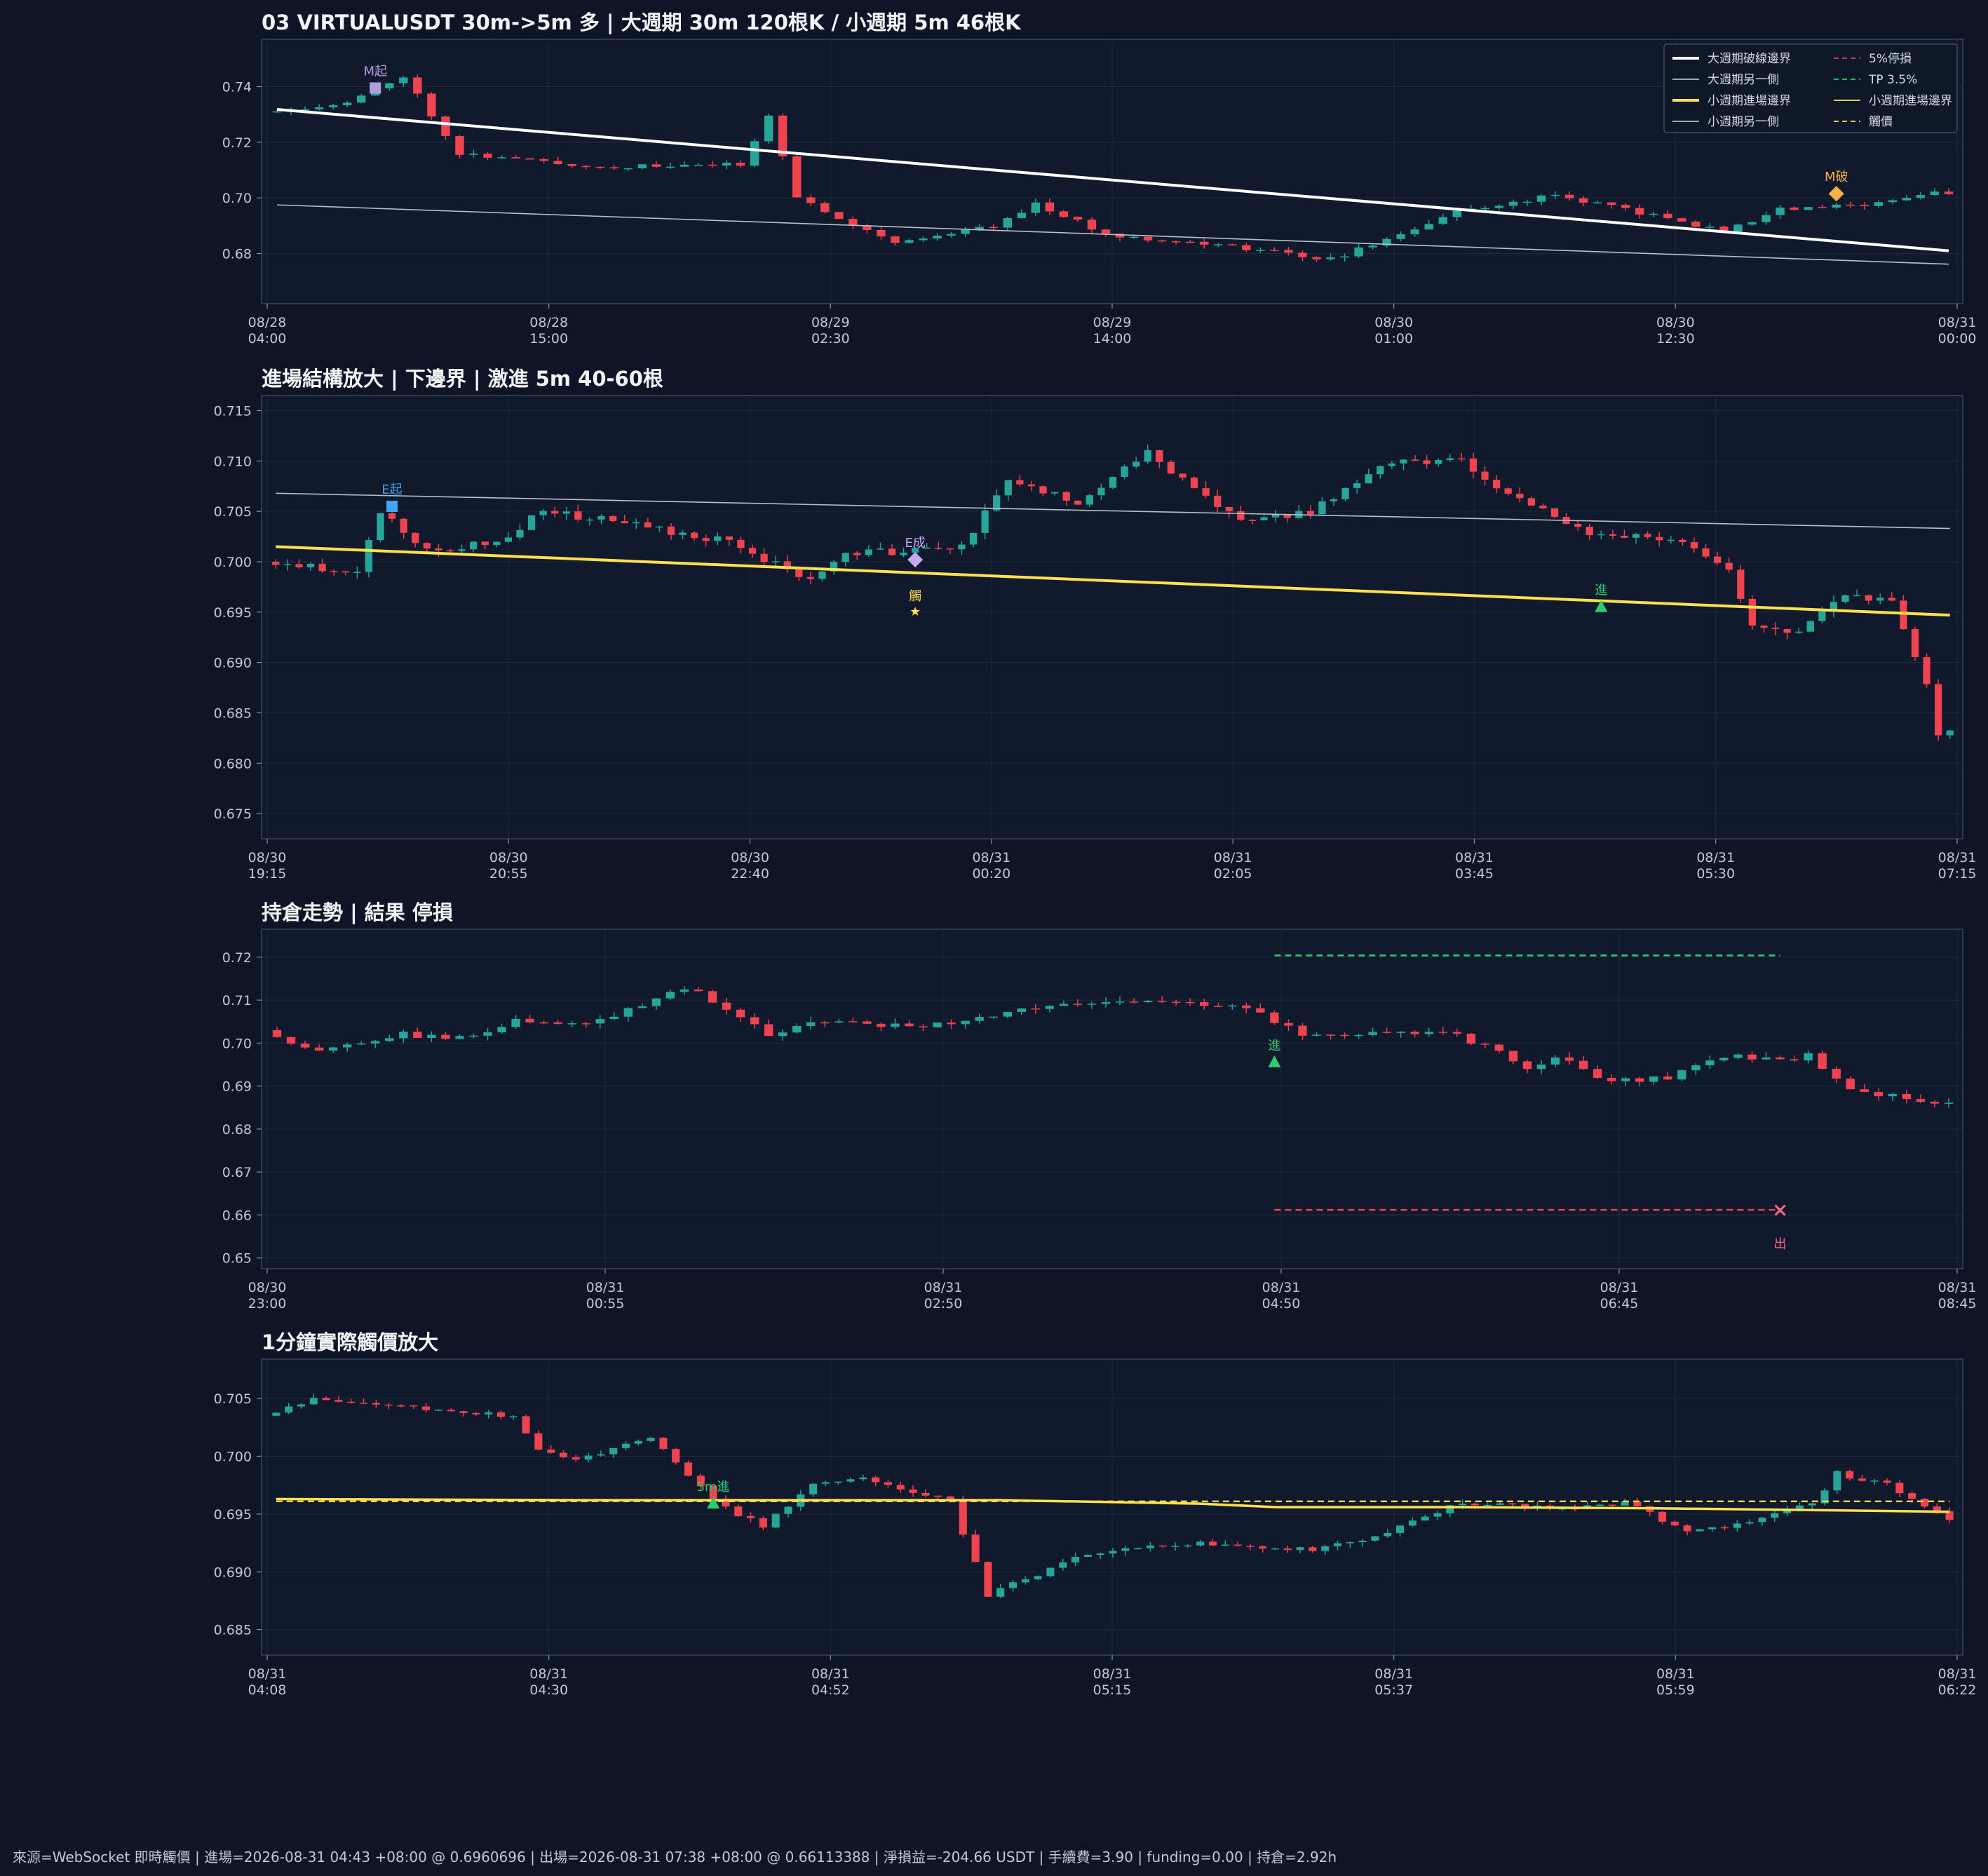 This screenshot has height=1876, width=1988. I want to click on marker-label: 5m進, so click(714, 1487).